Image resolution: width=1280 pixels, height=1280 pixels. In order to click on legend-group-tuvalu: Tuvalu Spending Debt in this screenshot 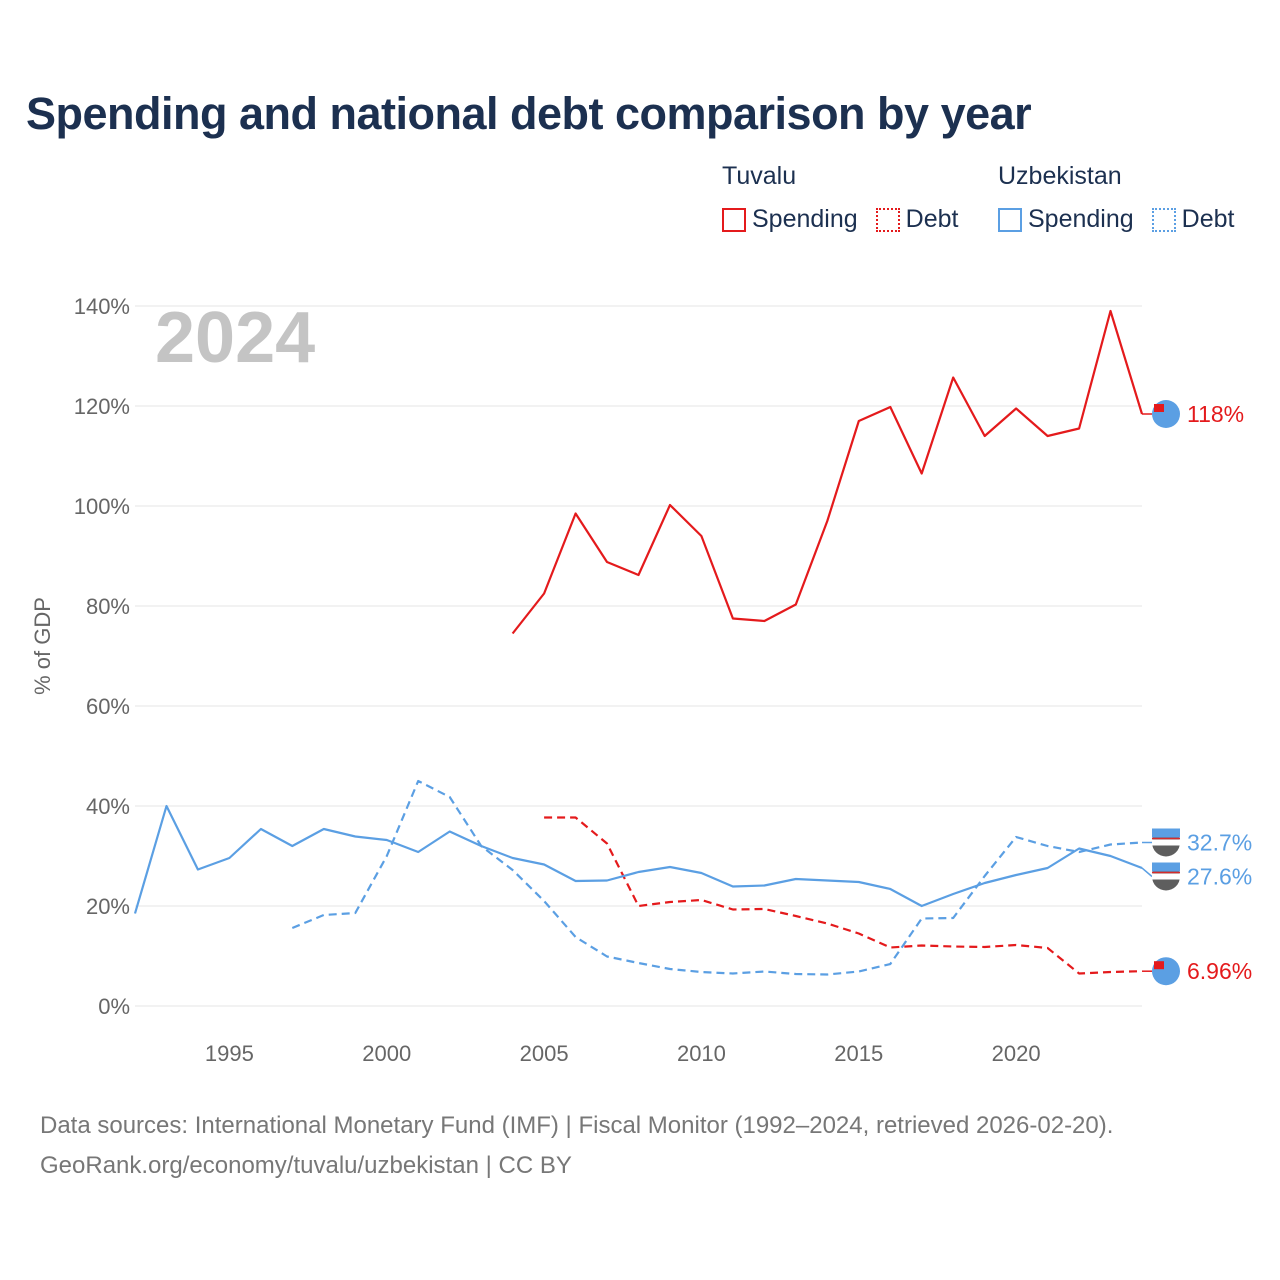, I will do `click(849, 198)`.